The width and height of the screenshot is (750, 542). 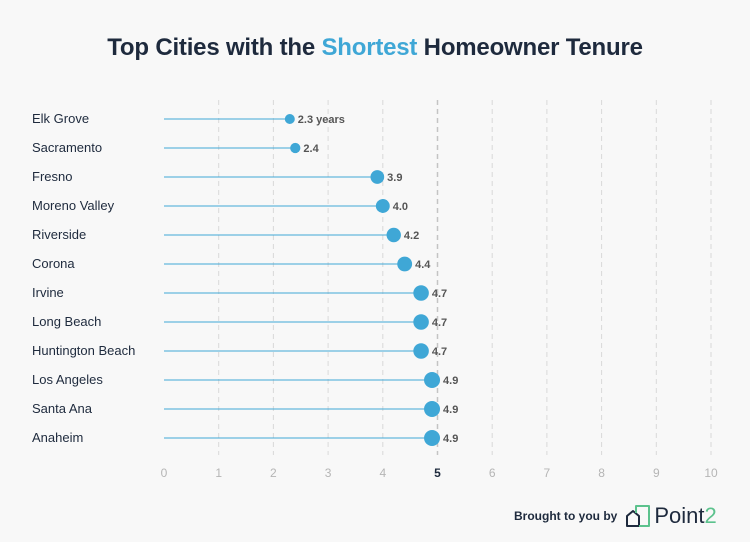 I want to click on title-highlight: Shortest, so click(x=369, y=47).